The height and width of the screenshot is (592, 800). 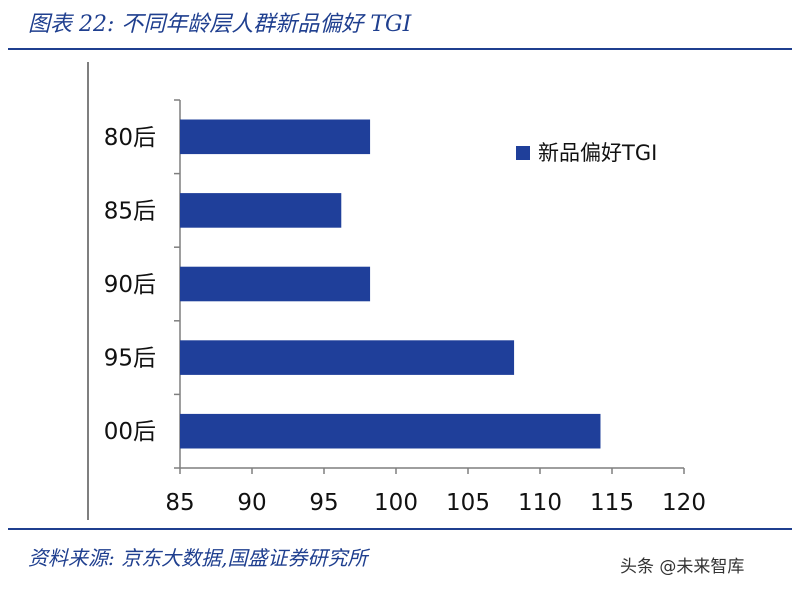 What do you see at coordinates (323, 503) in the screenshot?
I see `x-tick-label: 95` at bounding box center [323, 503].